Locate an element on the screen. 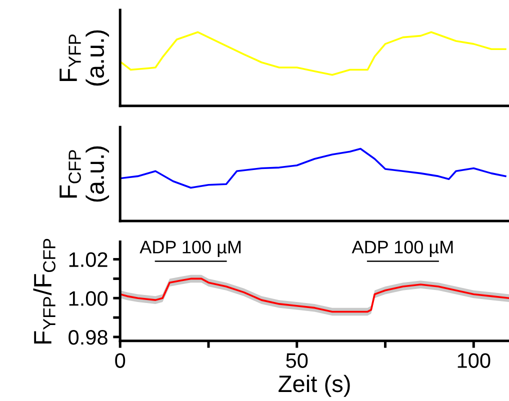  legend-label: ADP 100 µM is located at coordinates (190, 249).